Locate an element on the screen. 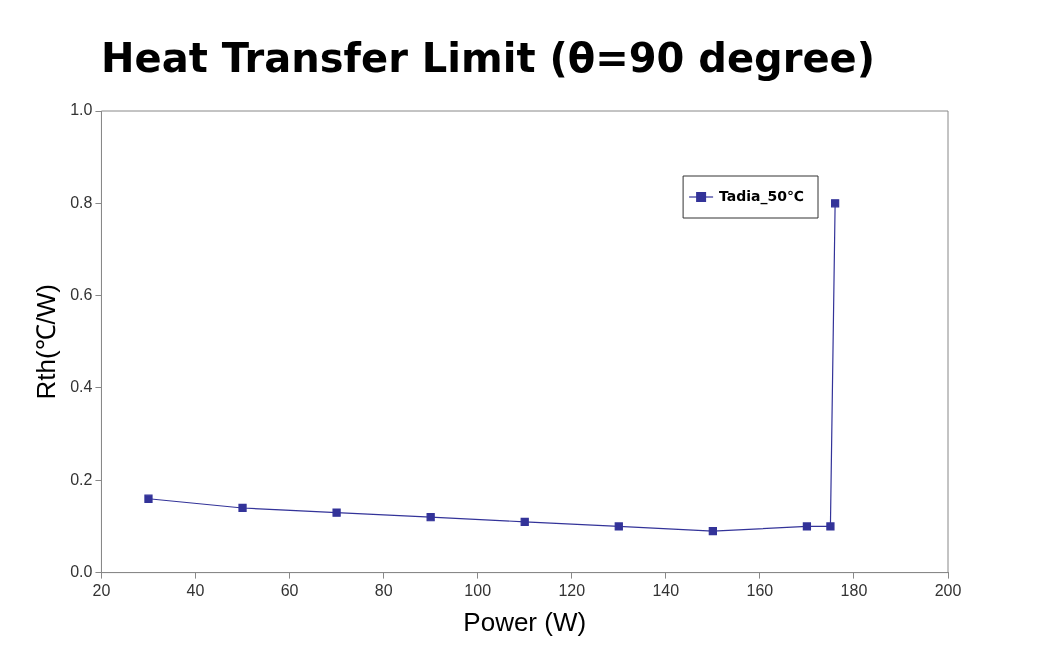 This screenshot has height=657, width=1057. y-axis-title: Rth(℃/W) is located at coordinates (45, 342).